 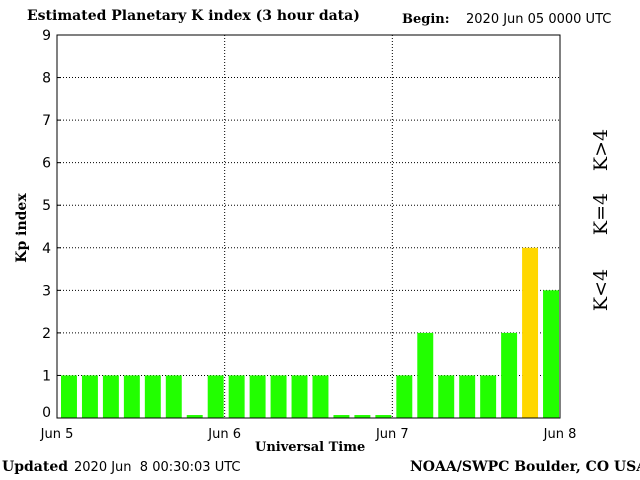 I want to click on y-tick-label: 0, so click(x=46, y=413).